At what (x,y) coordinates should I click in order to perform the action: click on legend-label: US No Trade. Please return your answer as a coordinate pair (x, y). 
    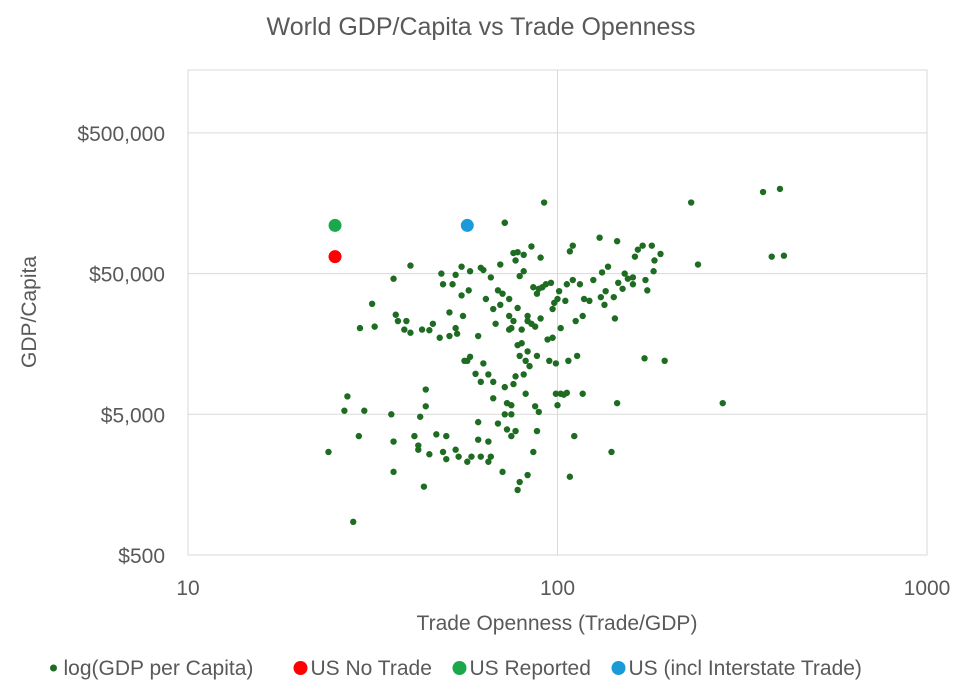
    Looking at the image, I should click on (371, 668).